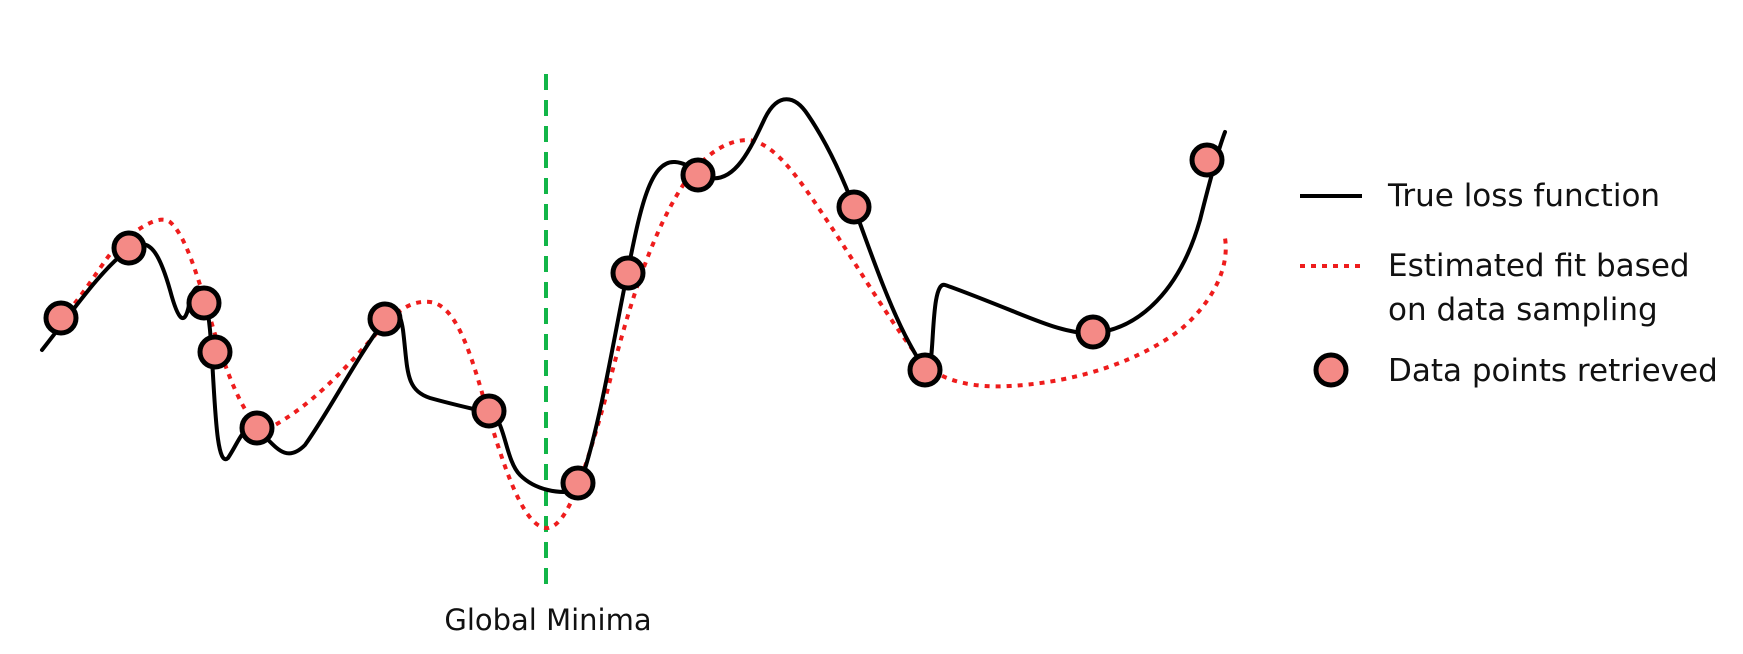 The width and height of the screenshot is (1743, 654). I want to click on legend-data-points-label: Data points retrieved, so click(1553, 371).